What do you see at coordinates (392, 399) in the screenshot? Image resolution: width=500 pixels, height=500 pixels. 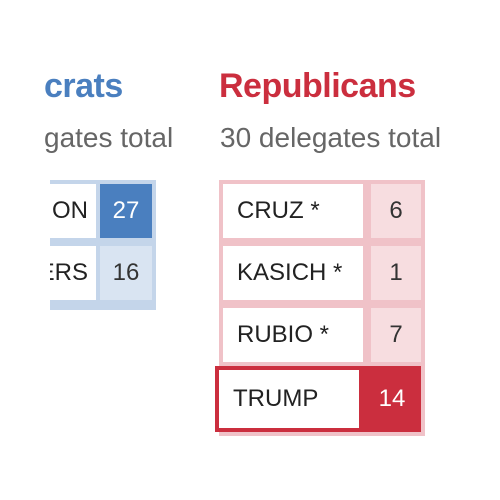 I see `candidate-delegates-cell: 14` at bounding box center [392, 399].